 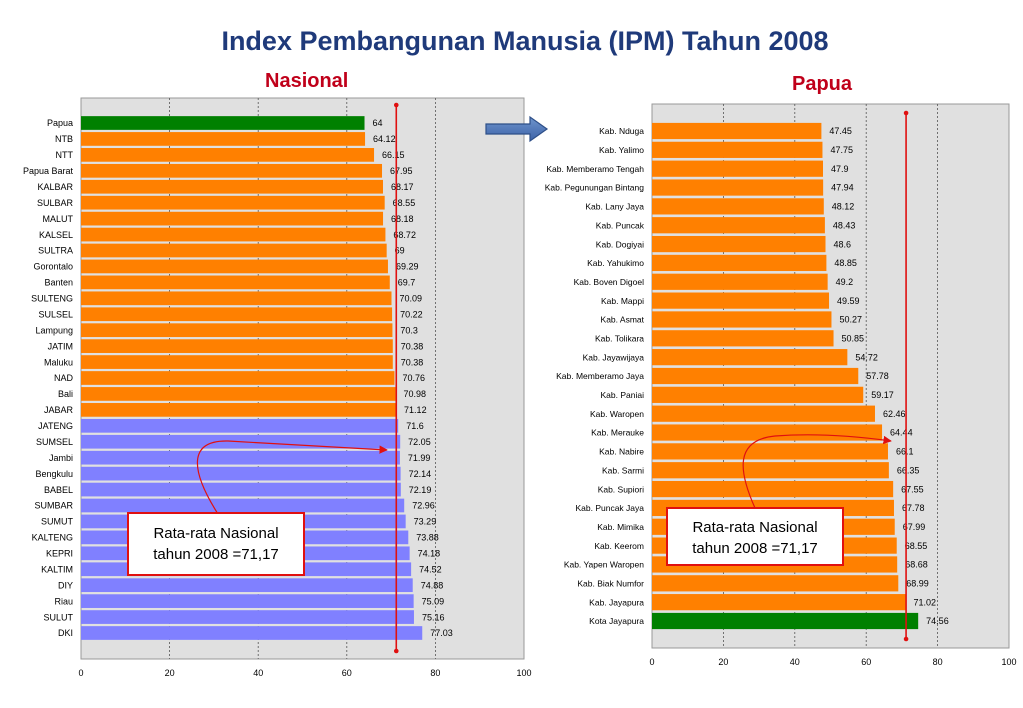 What do you see at coordinates (54, 474) in the screenshot?
I see `category-label: Bengkulu` at bounding box center [54, 474].